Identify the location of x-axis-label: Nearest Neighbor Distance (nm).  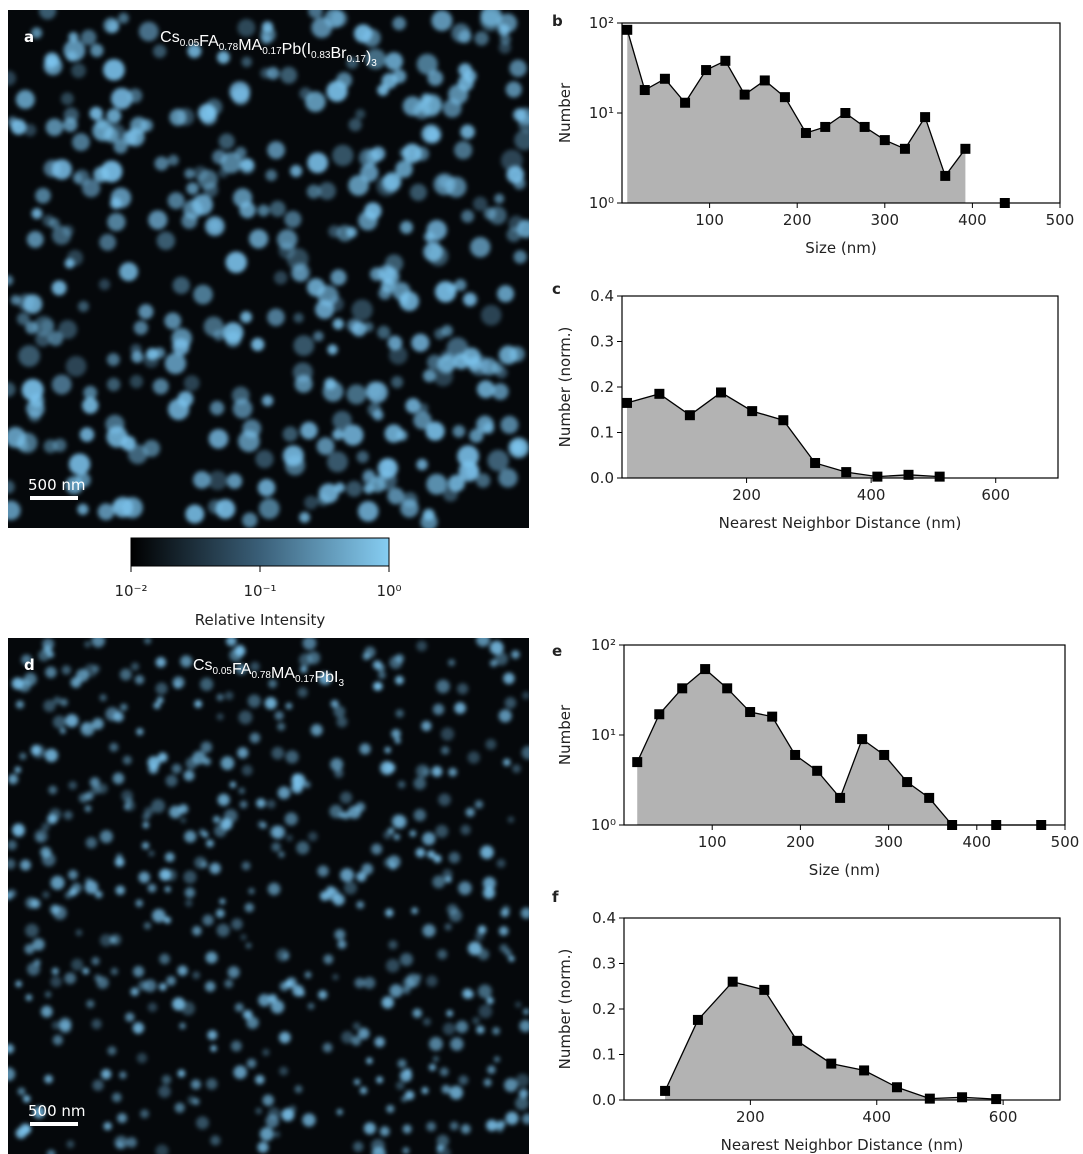
(842, 1145).